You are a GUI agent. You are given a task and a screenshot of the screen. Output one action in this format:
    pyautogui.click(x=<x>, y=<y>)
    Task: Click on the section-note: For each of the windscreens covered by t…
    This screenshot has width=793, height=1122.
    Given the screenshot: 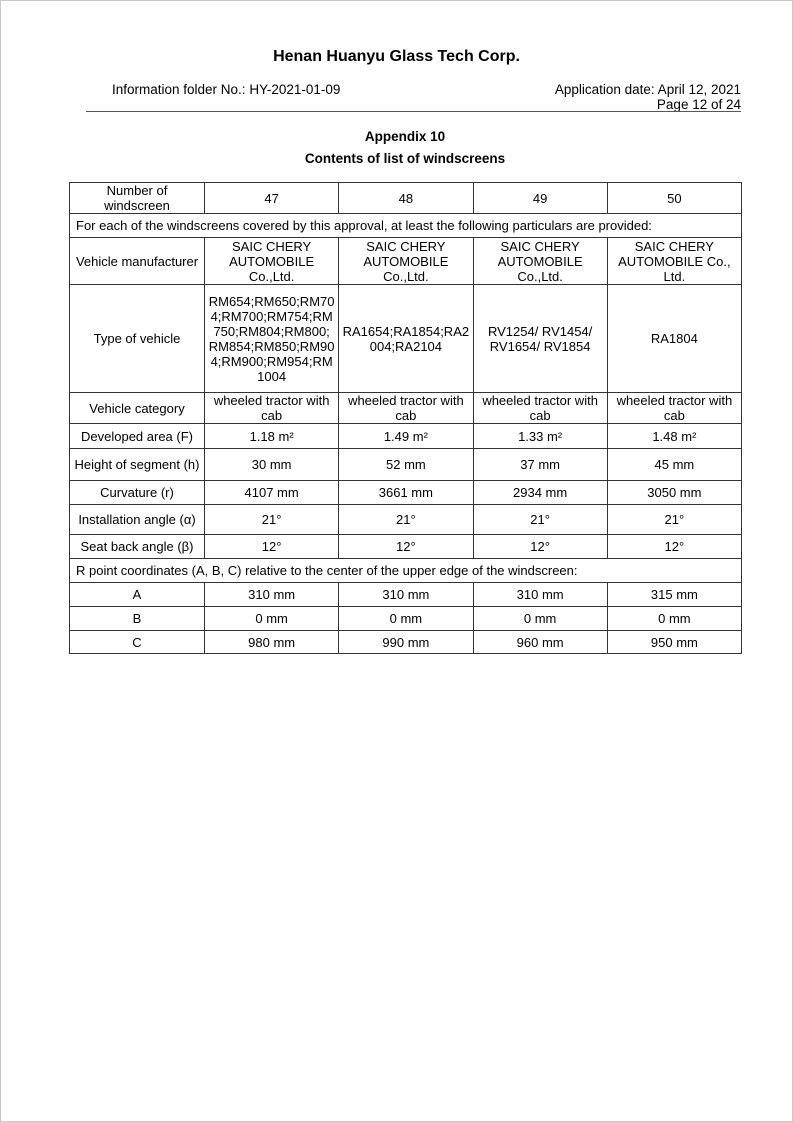 What is the action you would take?
    pyautogui.click(x=405, y=225)
    